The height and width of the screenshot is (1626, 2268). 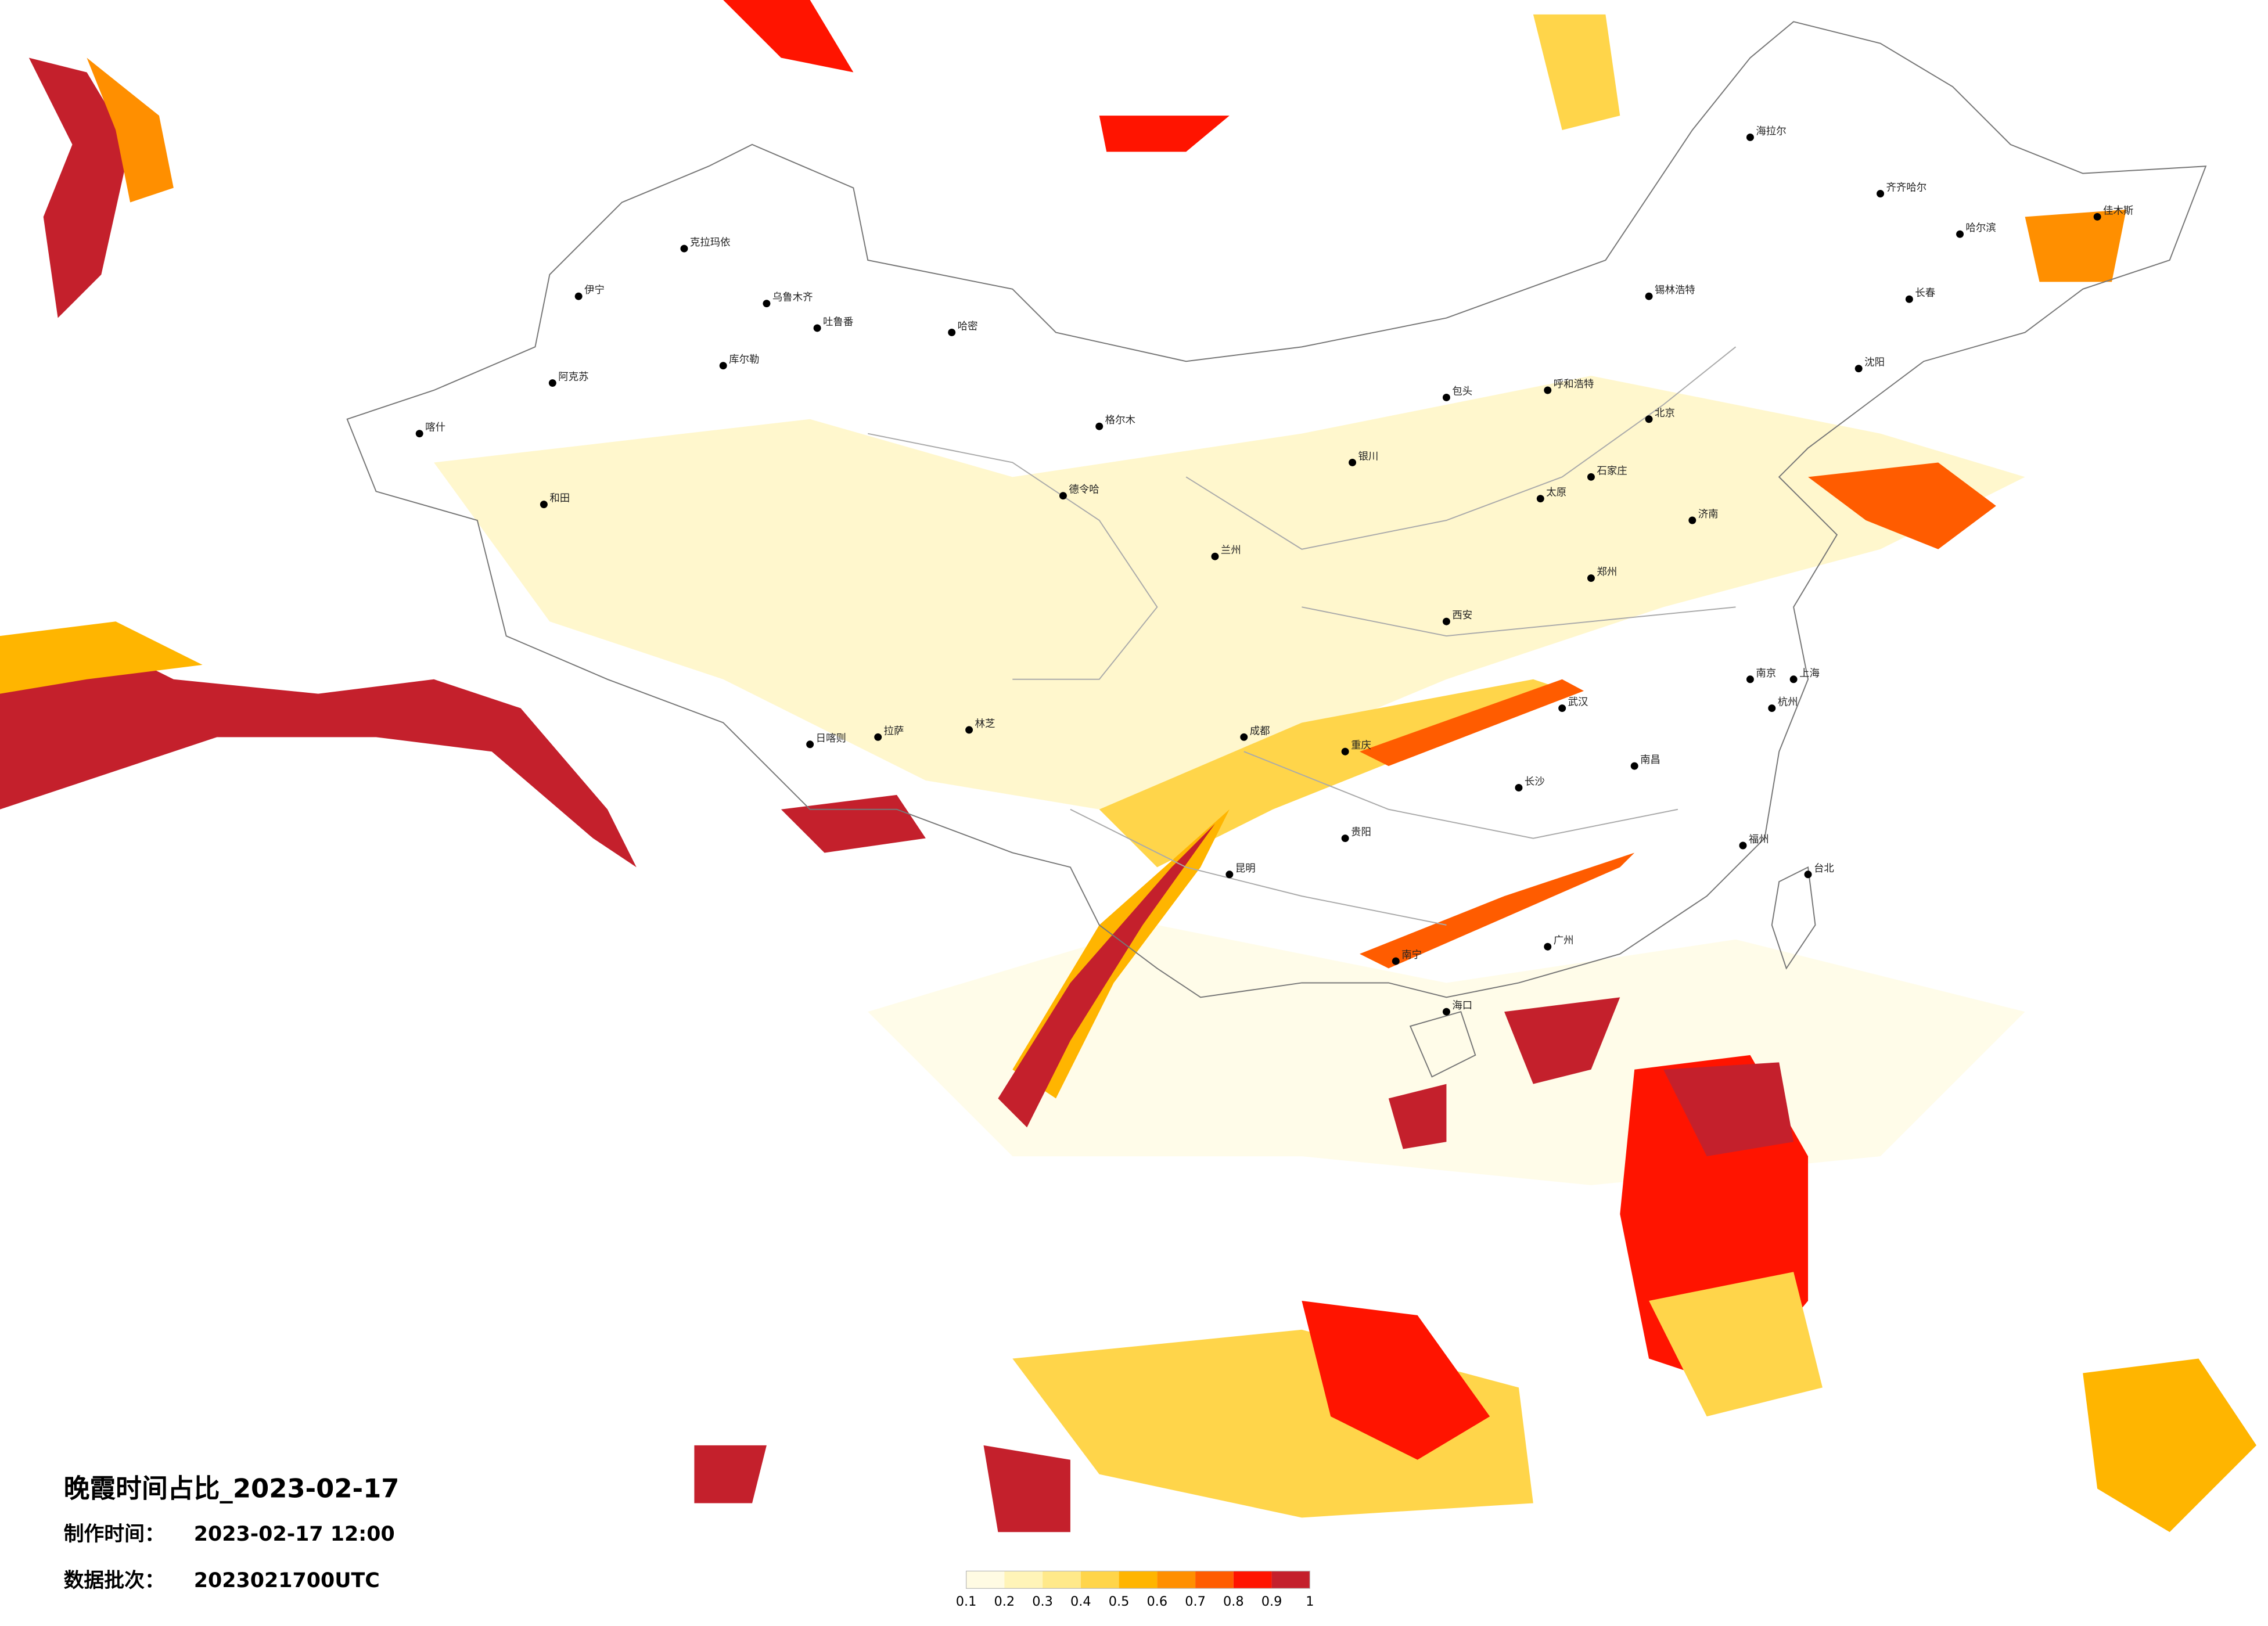 What do you see at coordinates (114, 1581) in the screenshot?
I see `batch-label: 数据批次：` at bounding box center [114, 1581].